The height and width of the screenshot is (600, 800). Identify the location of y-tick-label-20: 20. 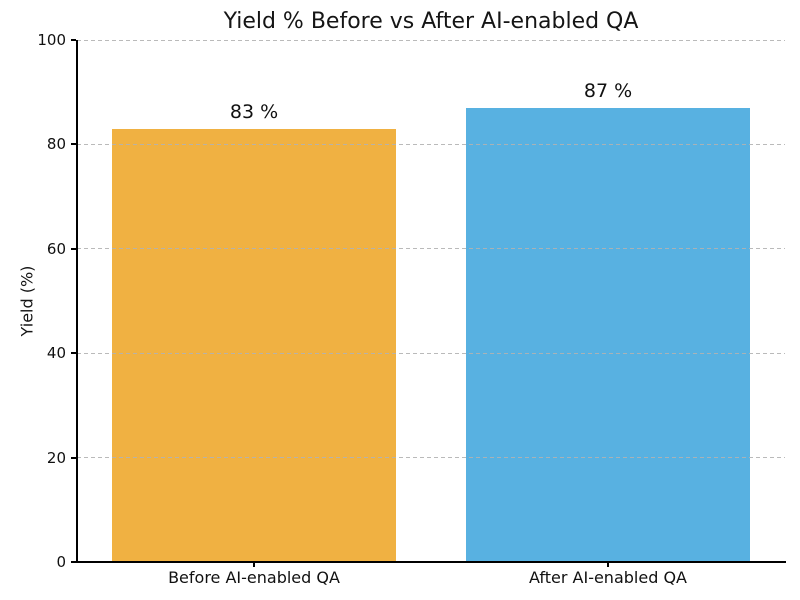
(56, 457).